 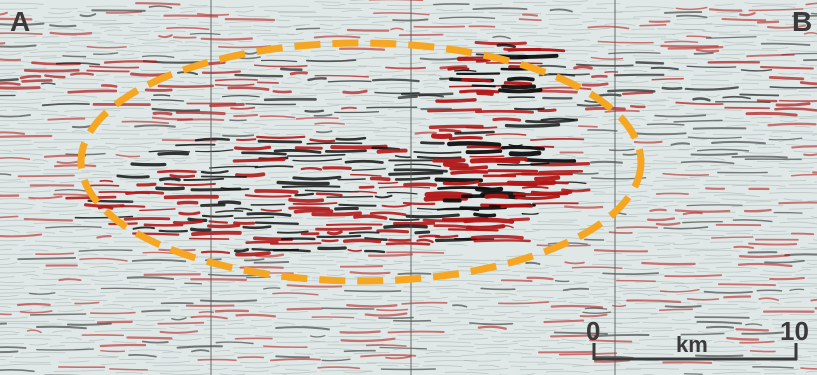 What do you see at coordinates (593, 331) in the screenshot?
I see `scale-start-label: 0` at bounding box center [593, 331].